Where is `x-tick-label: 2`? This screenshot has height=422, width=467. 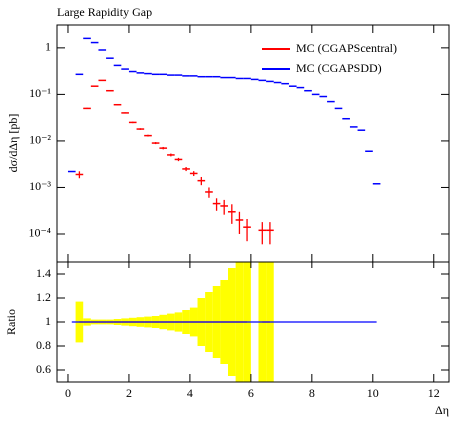
x-tick-label: 2 is located at coordinates (129, 393).